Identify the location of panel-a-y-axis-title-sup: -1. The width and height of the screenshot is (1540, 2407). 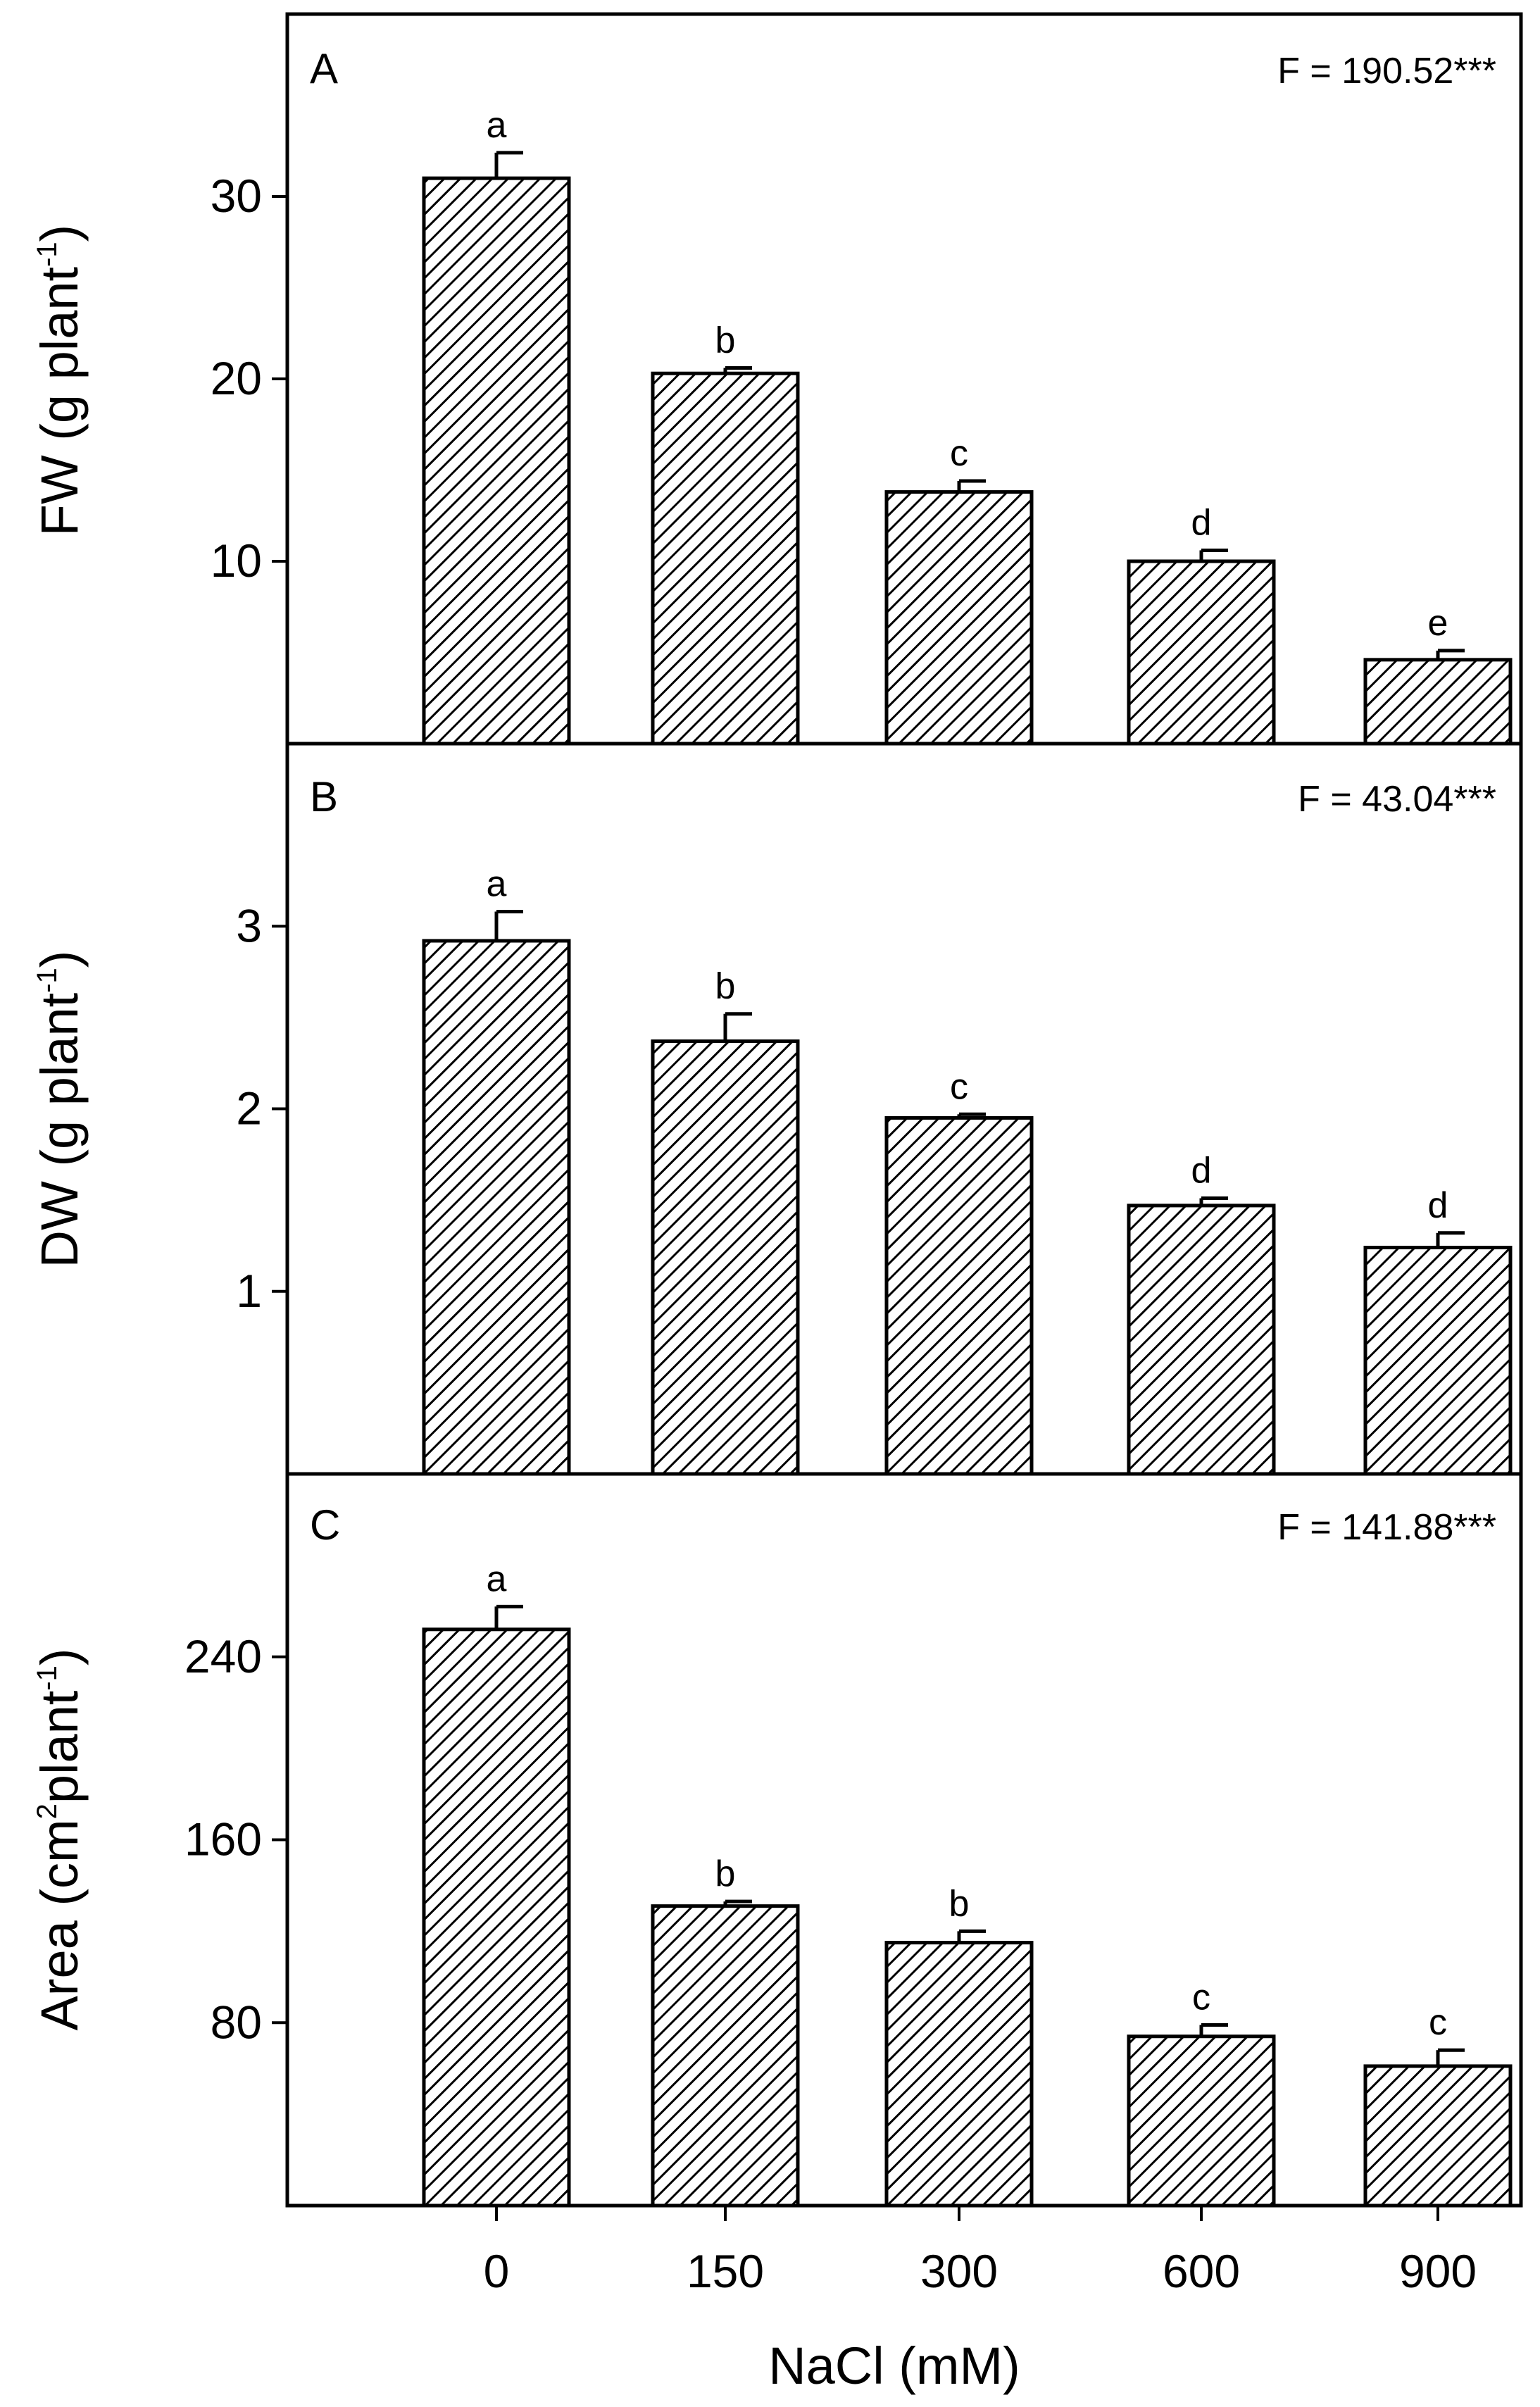
(47, 254).